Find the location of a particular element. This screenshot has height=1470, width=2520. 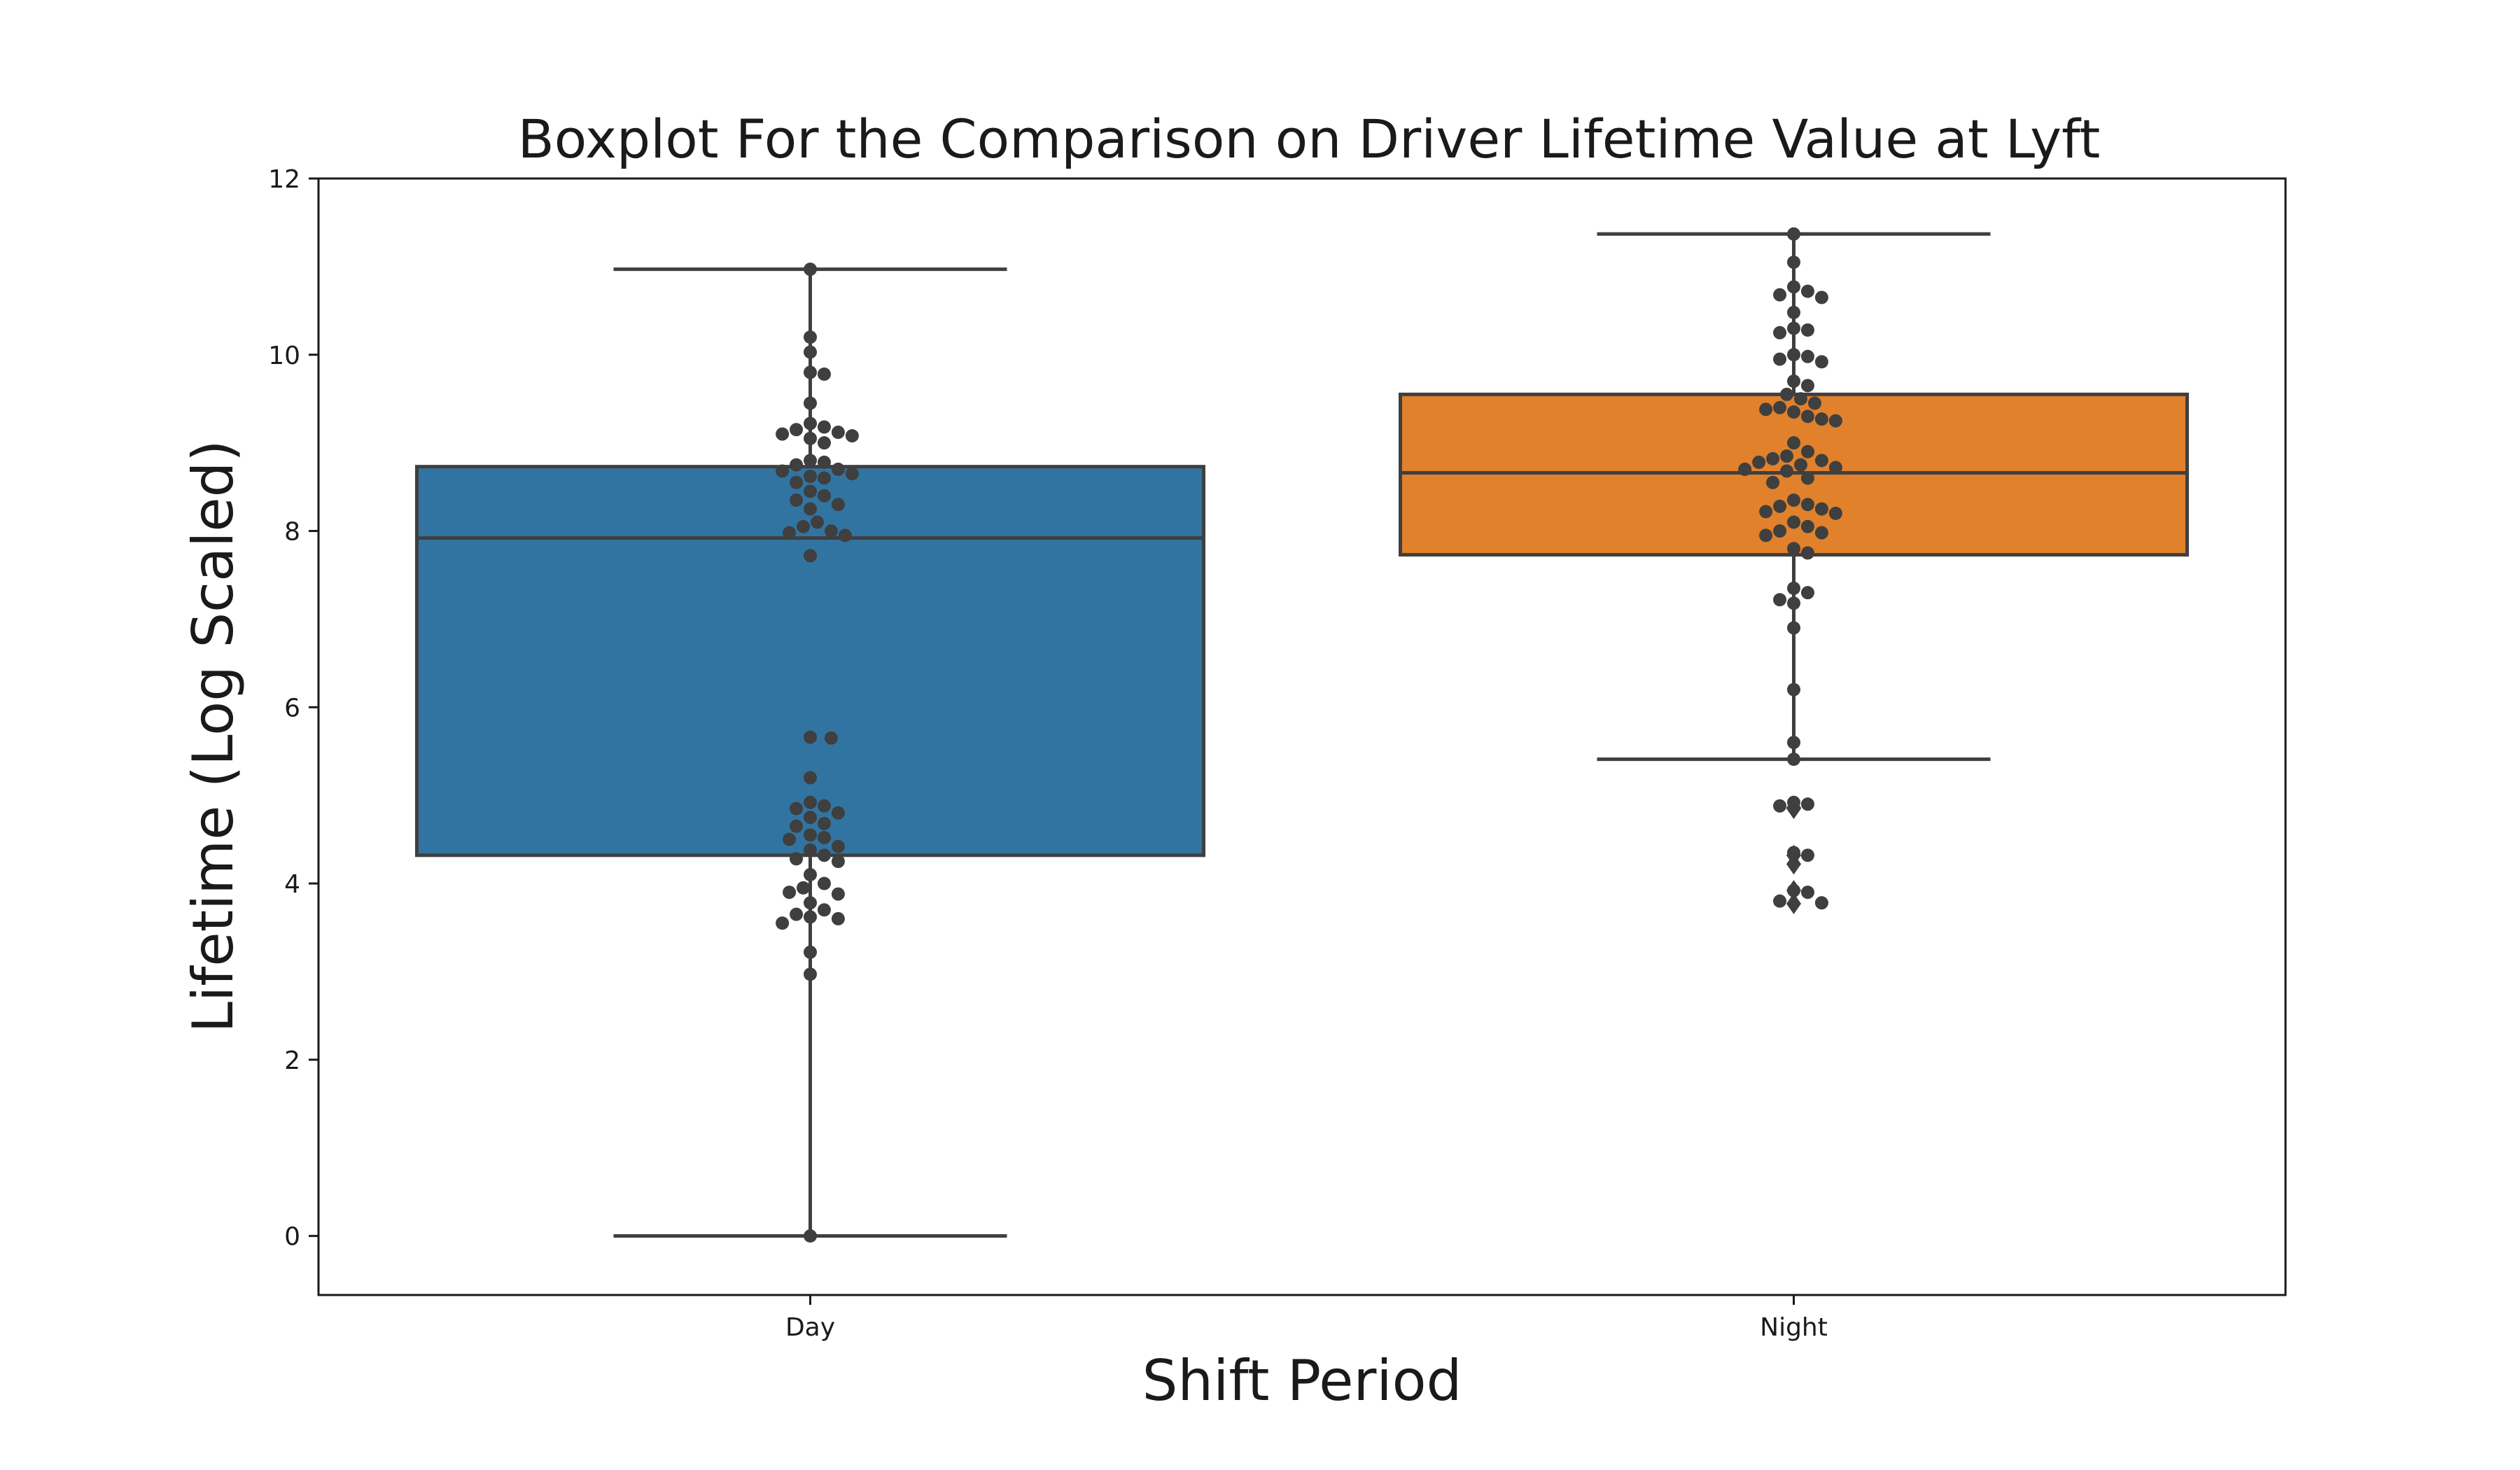

y-tick-label: 2 is located at coordinates (292, 1060).